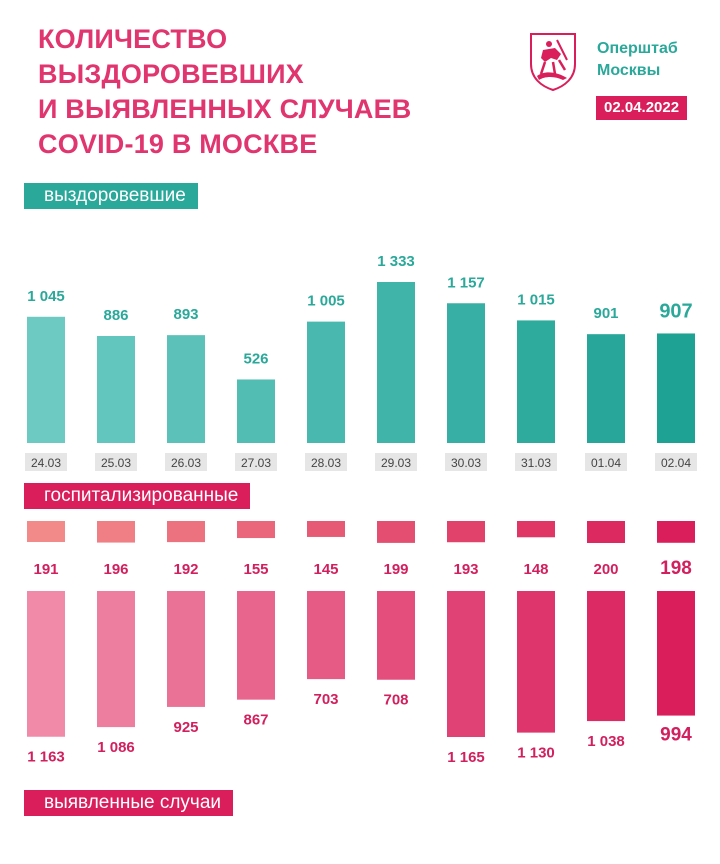  What do you see at coordinates (171, 56) in the screenshot?
I see `title-line: КОЛИЧЕСТВО ВЫЗДОРОВЕВШИХ` at bounding box center [171, 56].